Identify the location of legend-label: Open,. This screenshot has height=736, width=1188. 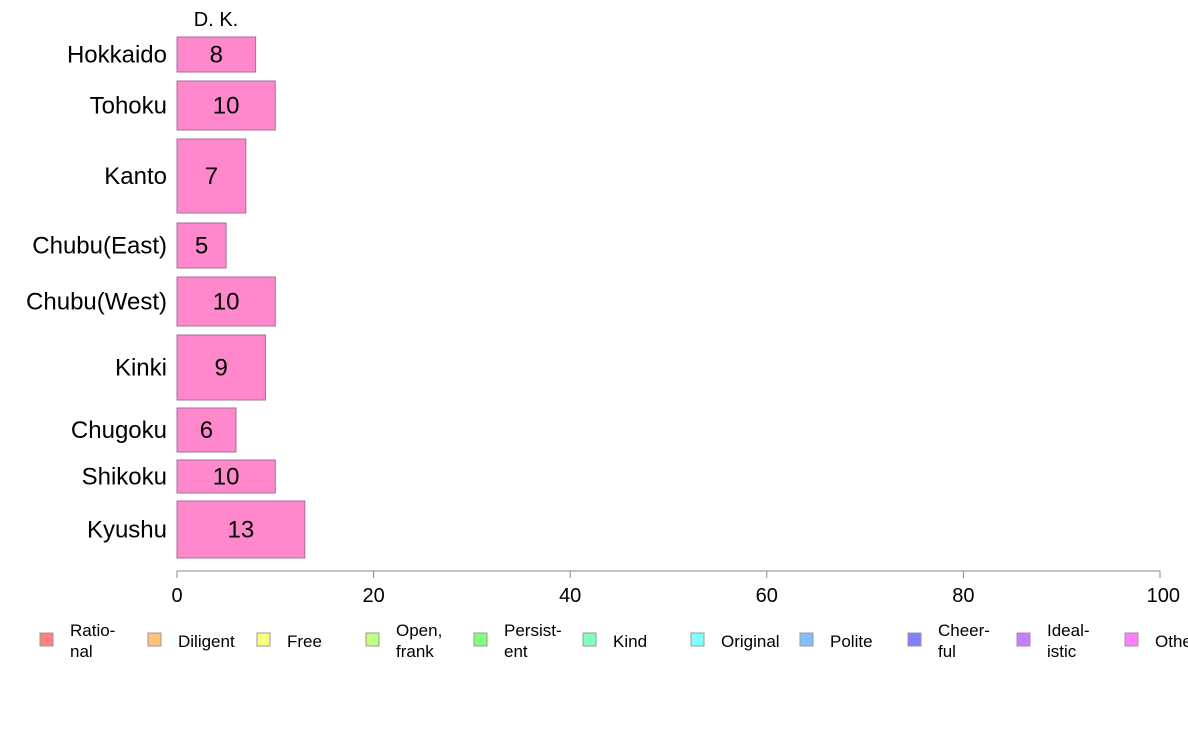
(419, 630).